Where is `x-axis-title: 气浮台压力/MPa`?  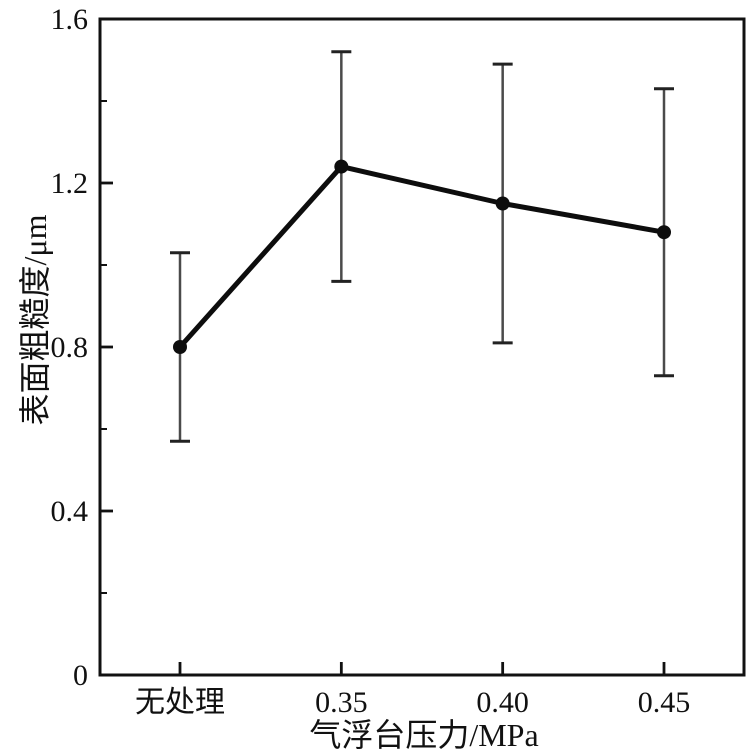 x-axis-title: 气浮台压力/MPa is located at coordinates (423, 735).